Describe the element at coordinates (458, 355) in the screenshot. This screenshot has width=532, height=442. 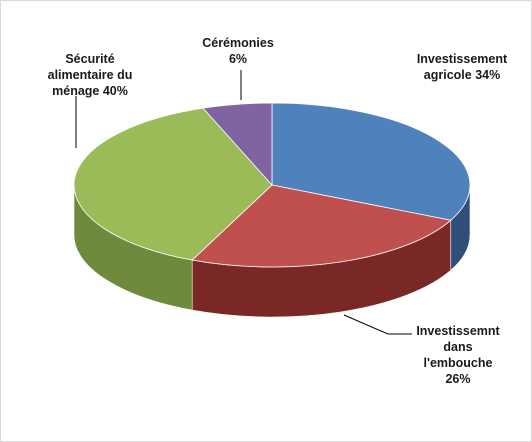
I see `data-label-2: Investissemnt dans l'embouche 26%` at that location.